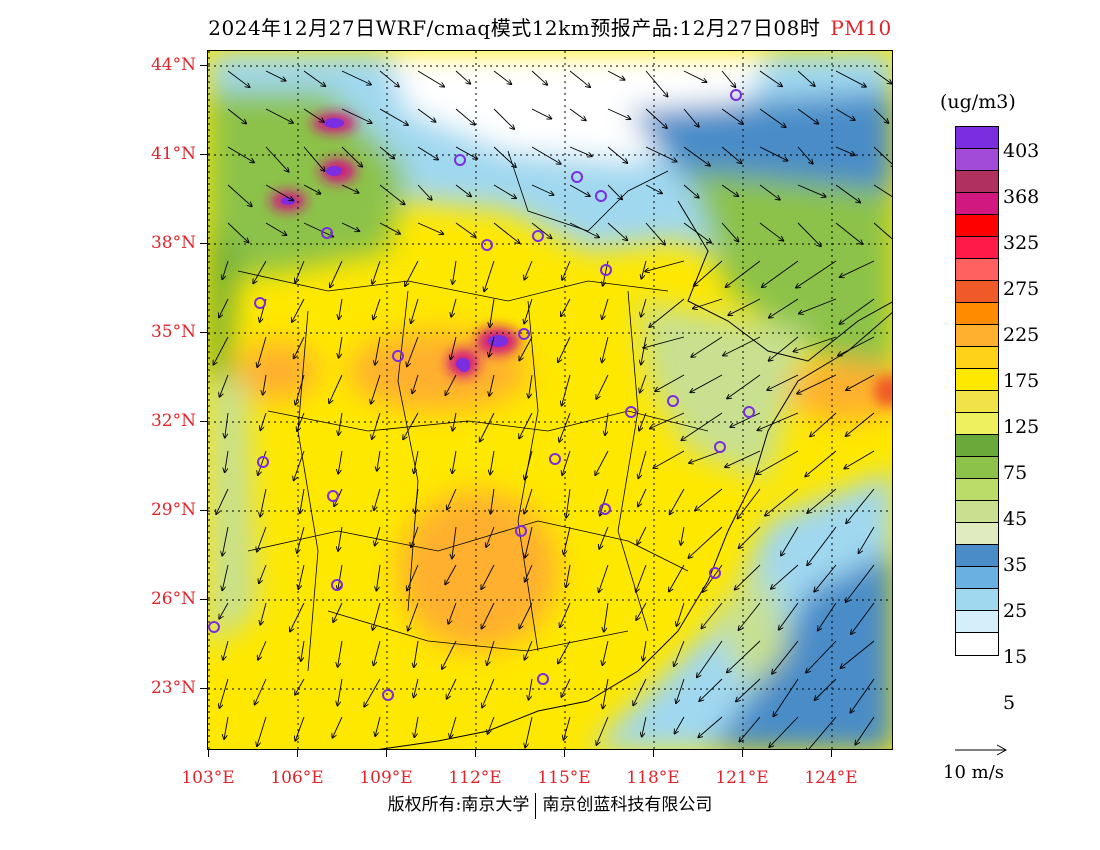 This screenshot has width=1100, height=850. I want to click on copyright-footer: 版权所有:南京大学 南京创蓝科技有限公司, so click(550, 804).